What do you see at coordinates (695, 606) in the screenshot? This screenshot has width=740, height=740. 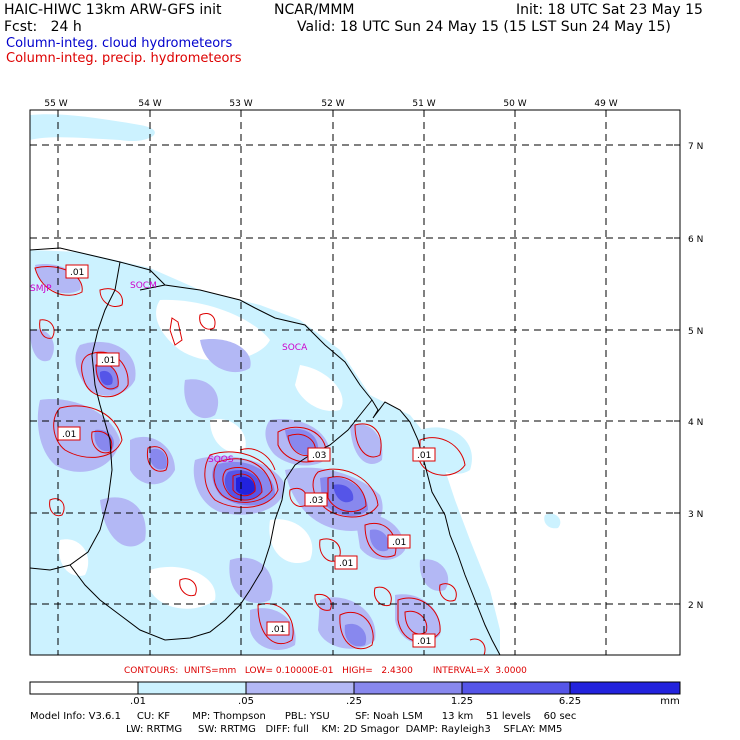 I see `lat-label: 2 N` at bounding box center [695, 606].